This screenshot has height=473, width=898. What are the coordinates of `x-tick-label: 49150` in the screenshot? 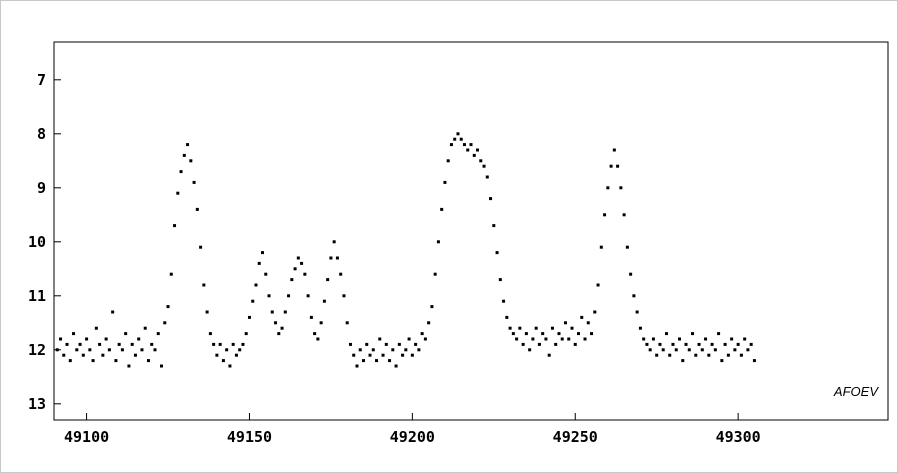 It's located at (249, 437).